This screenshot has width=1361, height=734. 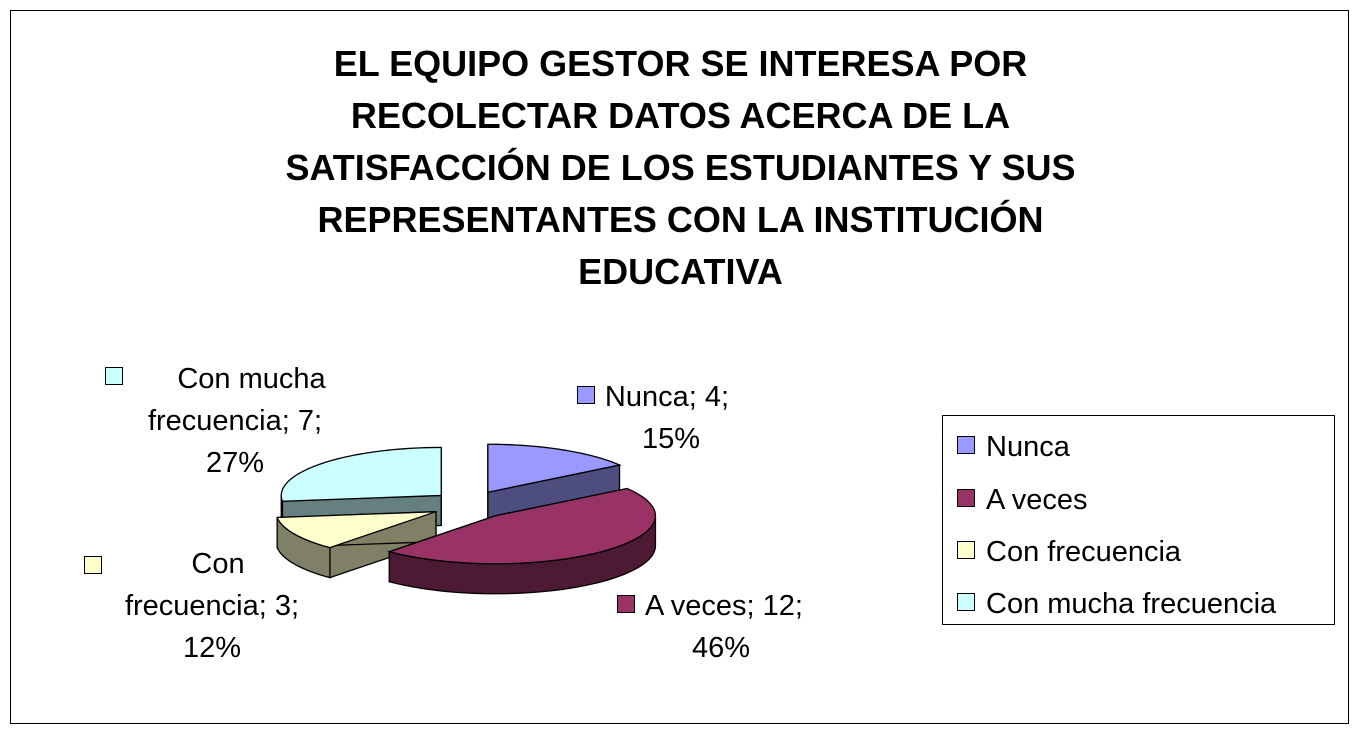 I want to click on legend-label: A veces, so click(x=1037, y=500).